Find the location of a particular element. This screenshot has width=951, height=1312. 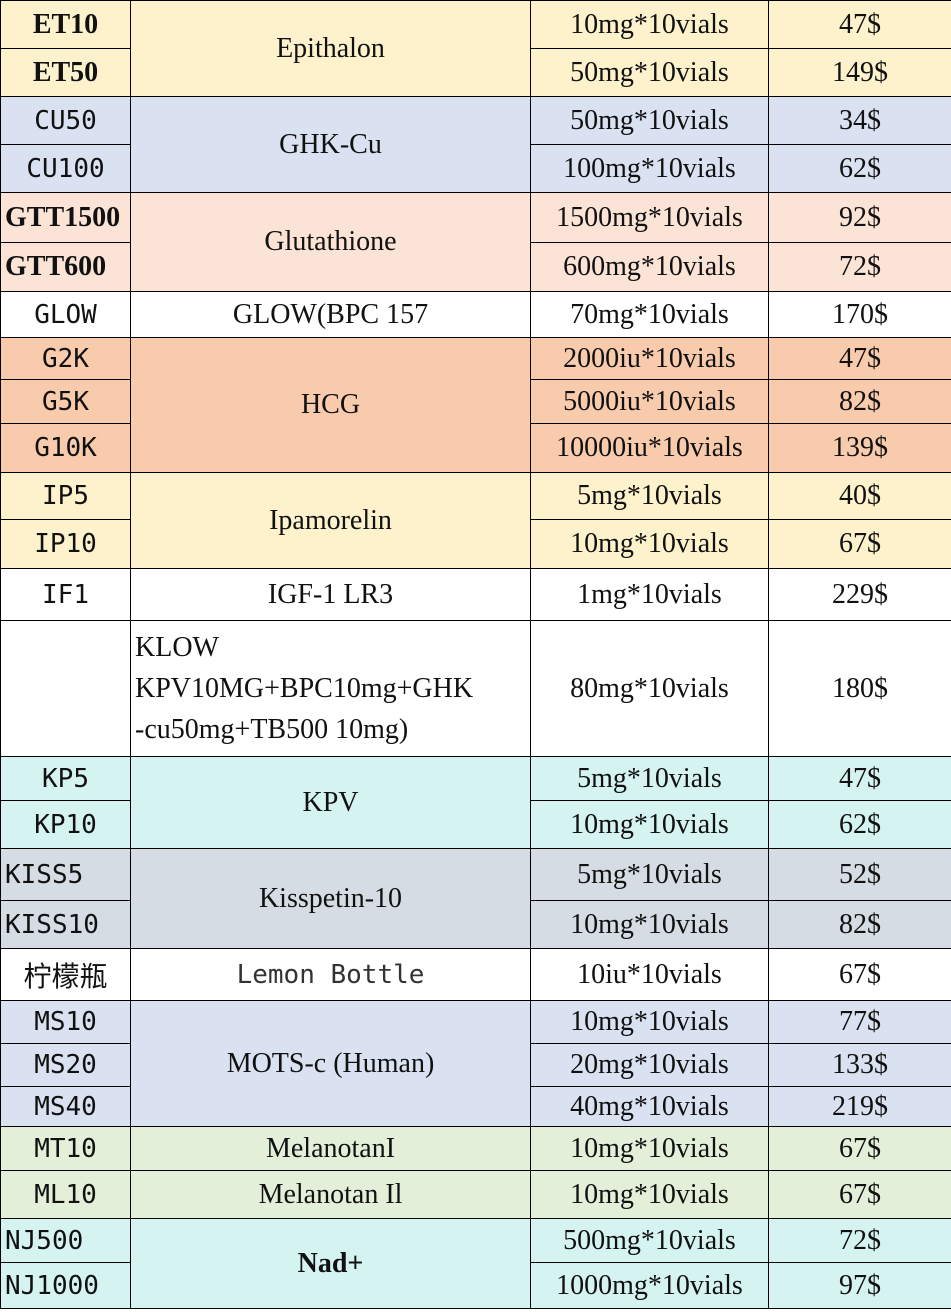

product-name: GLOW(BPC 157 is located at coordinates (330, 314).